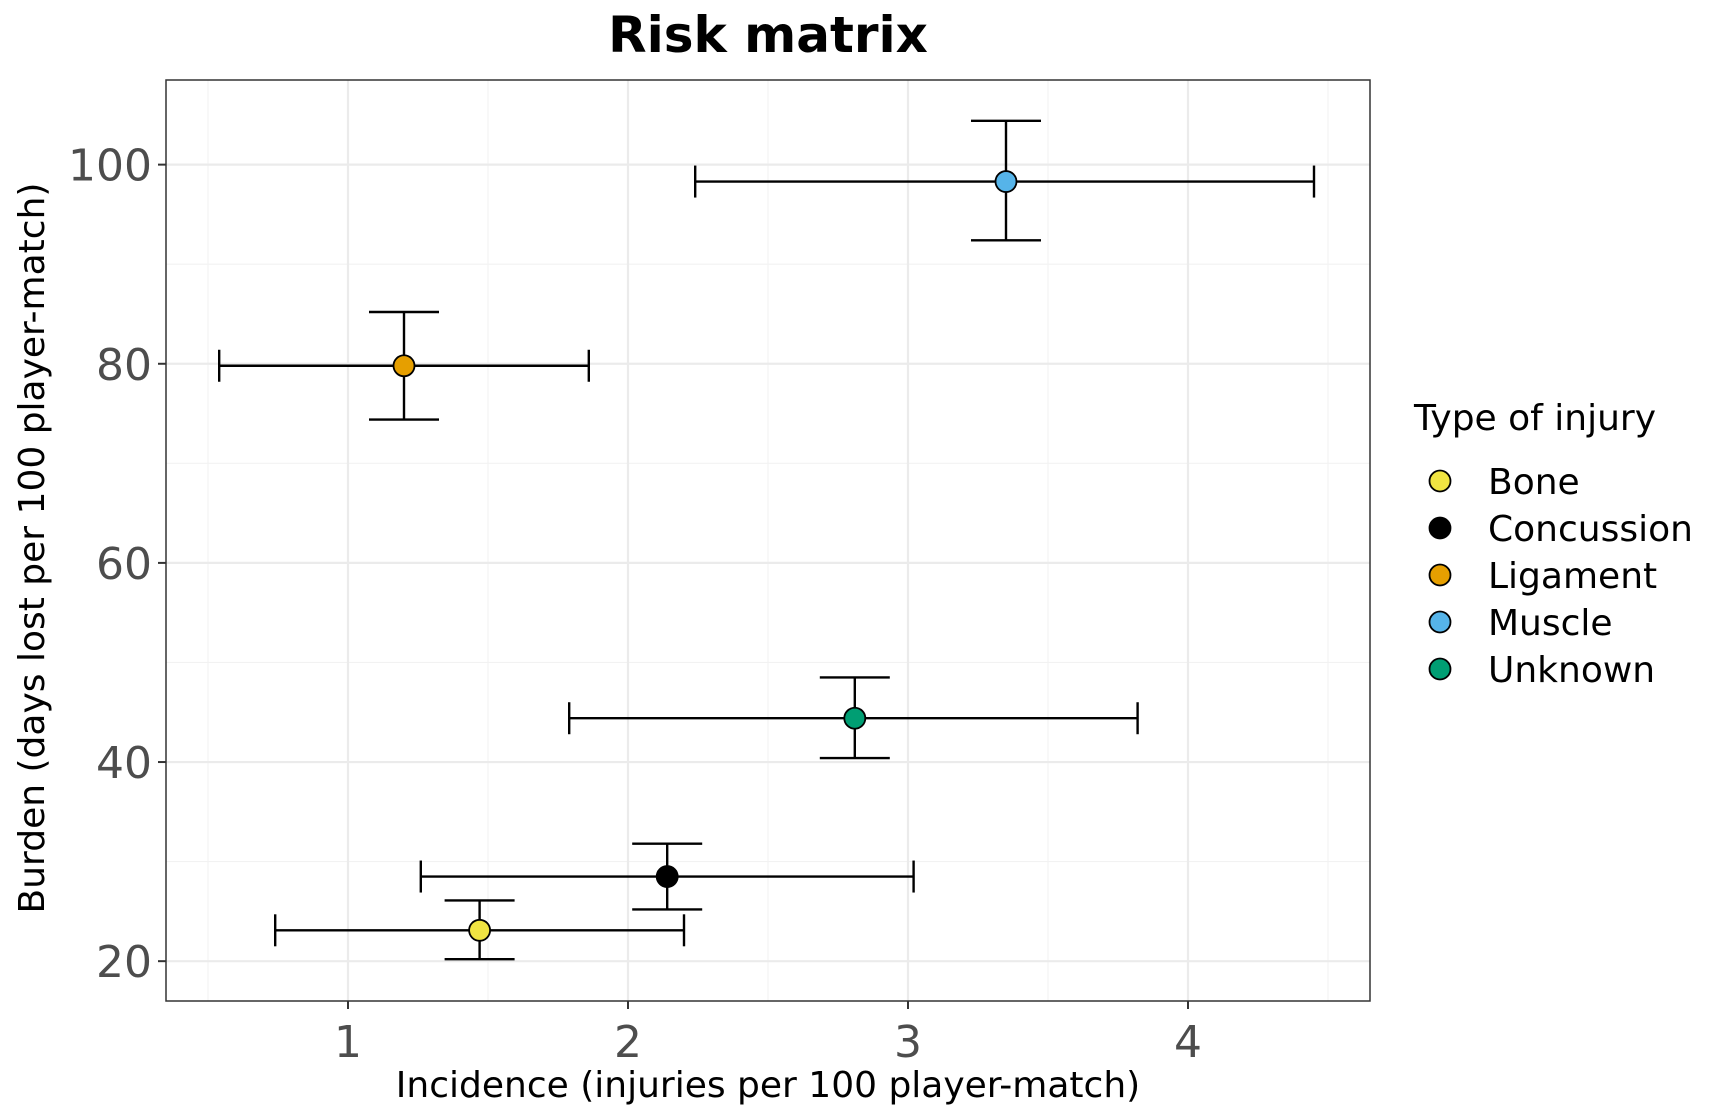 Image resolution: width=1728 pixels, height=1113 pixels. What do you see at coordinates (628, 1042) in the screenshot?
I see `x-tick-label: 2` at bounding box center [628, 1042].